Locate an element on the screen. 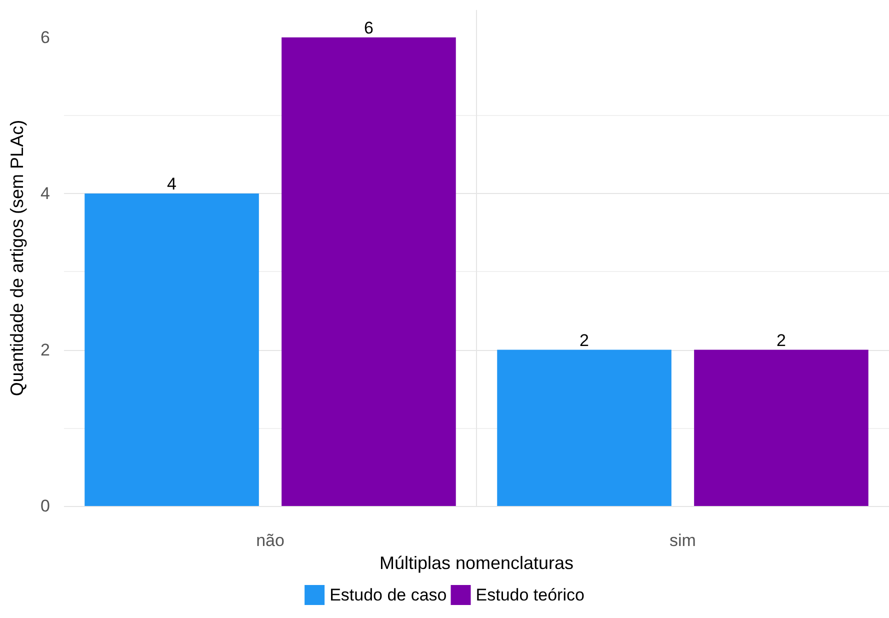 Image resolution: width=889 pixels, height=618 pixels. y-tick-label: 2 is located at coordinates (45, 350).